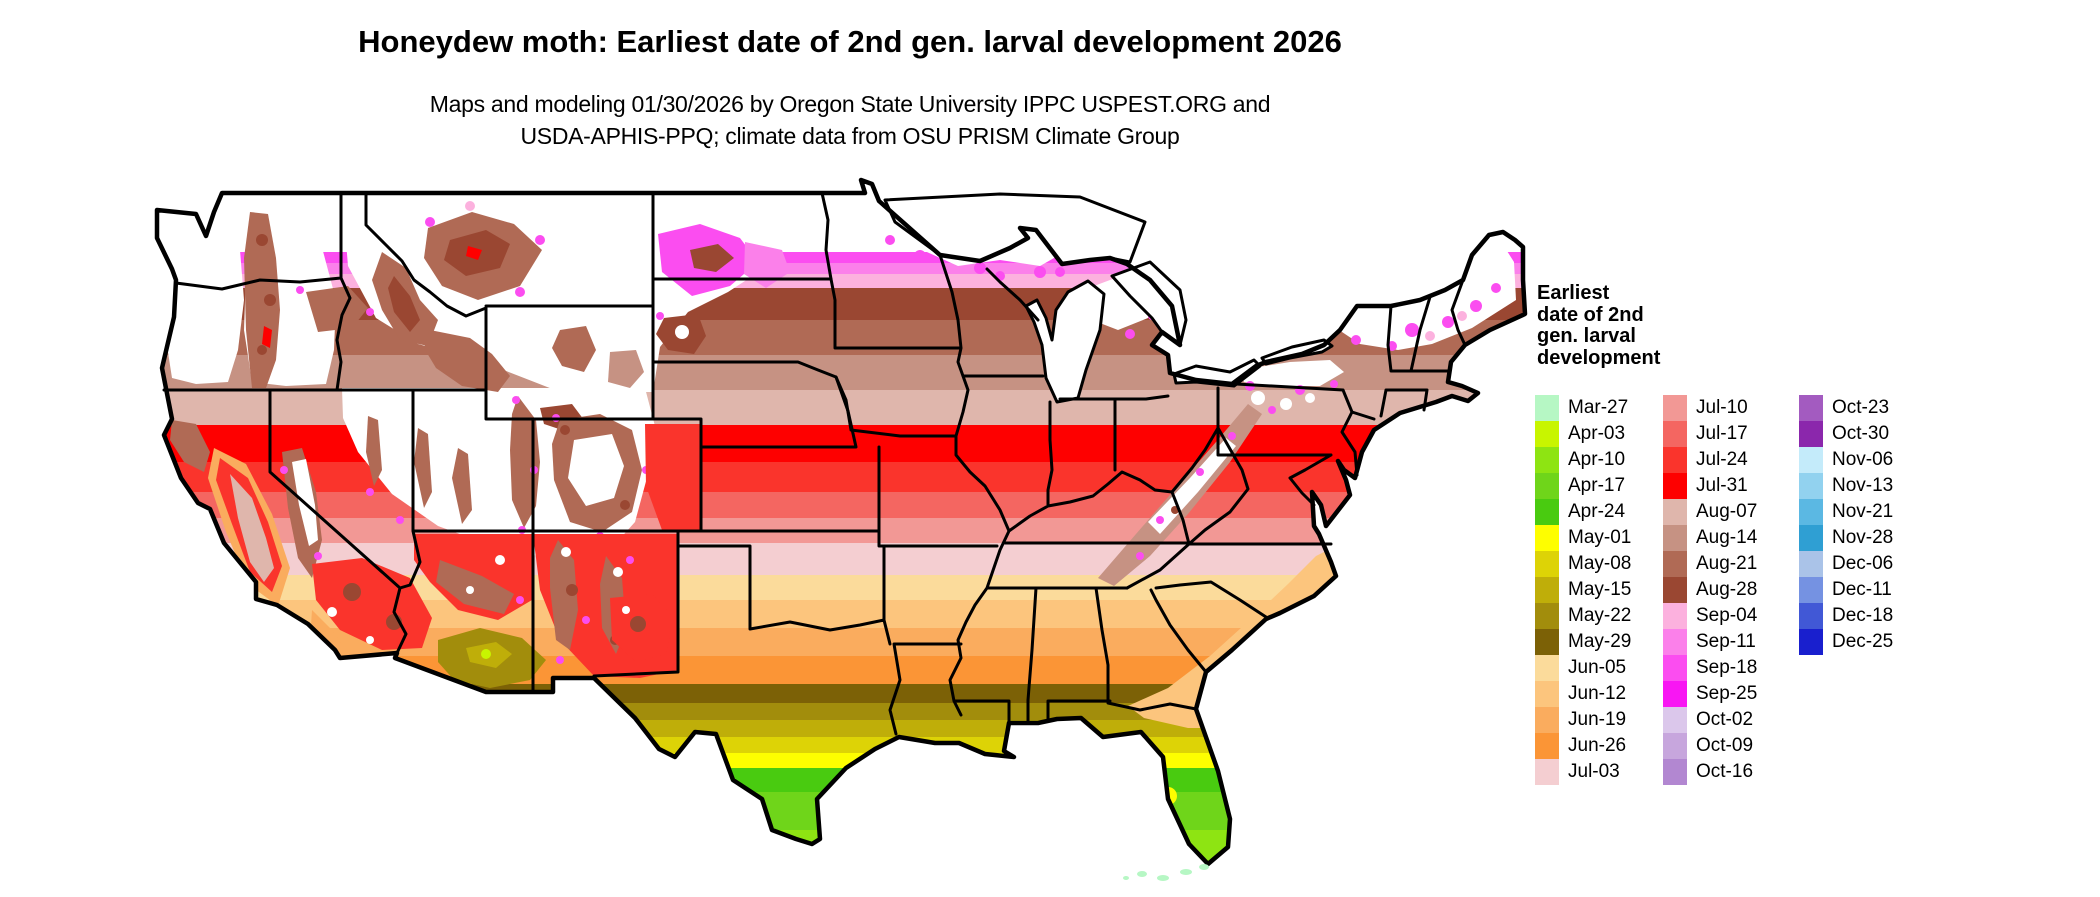 The height and width of the screenshot is (897, 2100). I want to click on legend-label: Jun-05, so click(1597, 667).